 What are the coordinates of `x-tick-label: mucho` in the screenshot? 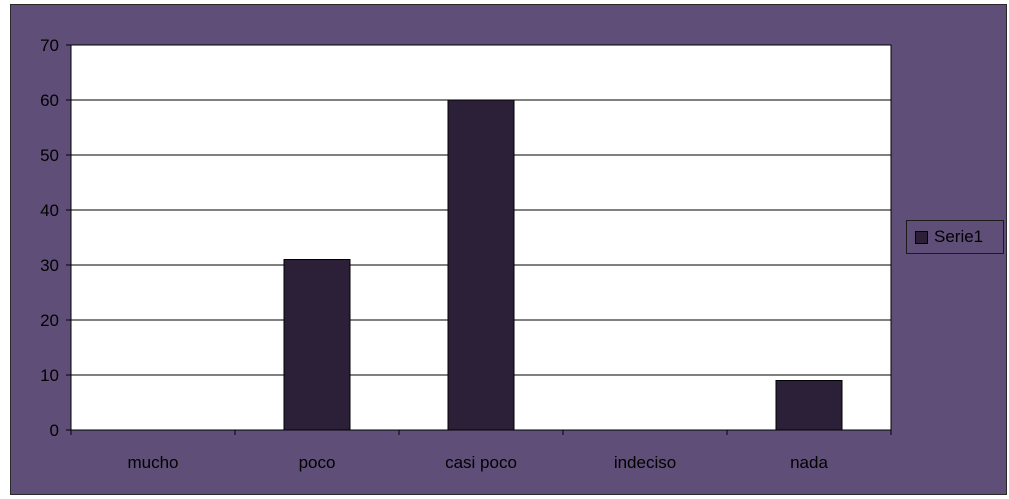 It's located at (152, 462).